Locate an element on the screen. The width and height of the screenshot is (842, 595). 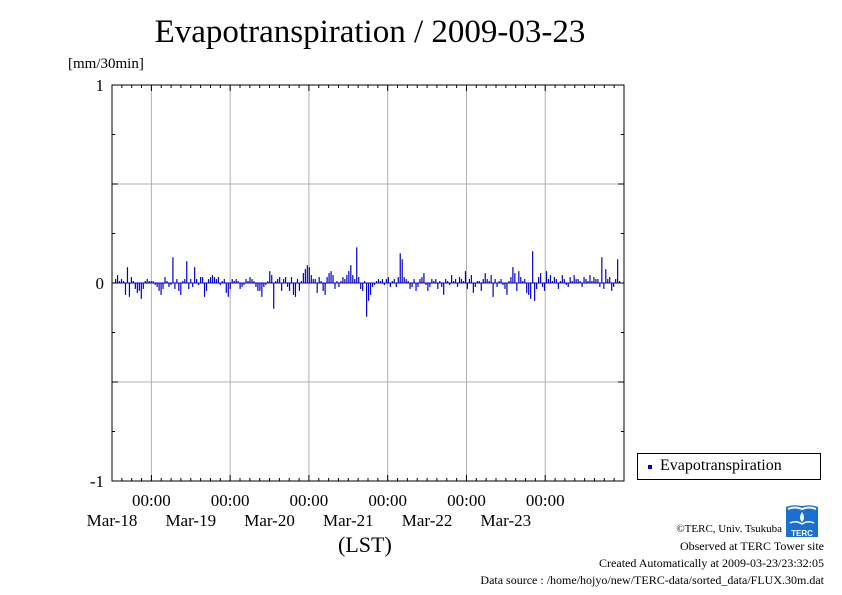
x-tick-date-label: Mar-22 is located at coordinates (427, 520).